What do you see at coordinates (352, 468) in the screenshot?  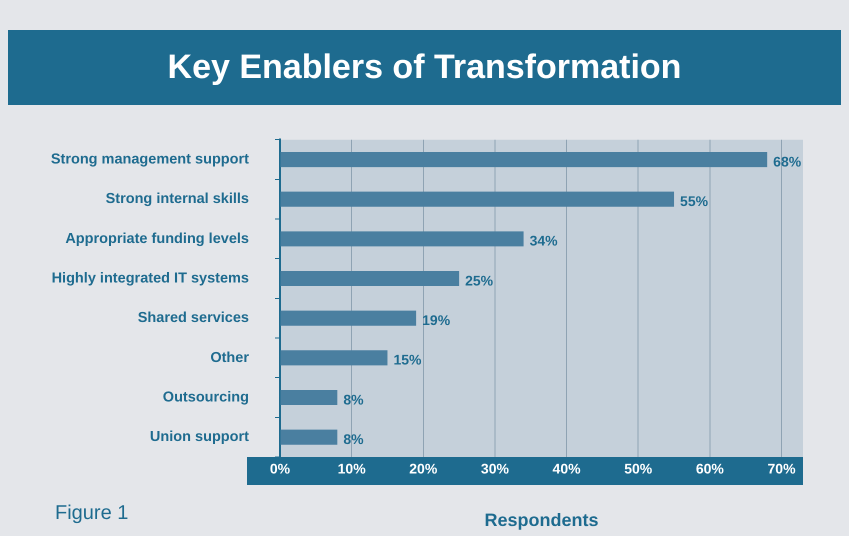 I see `x-tick-label: 10%` at bounding box center [352, 468].